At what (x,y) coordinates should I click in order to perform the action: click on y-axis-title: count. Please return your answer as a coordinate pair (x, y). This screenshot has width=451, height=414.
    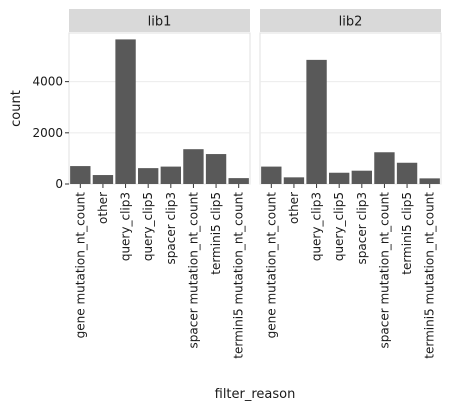
    Looking at the image, I should click on (16, 108).